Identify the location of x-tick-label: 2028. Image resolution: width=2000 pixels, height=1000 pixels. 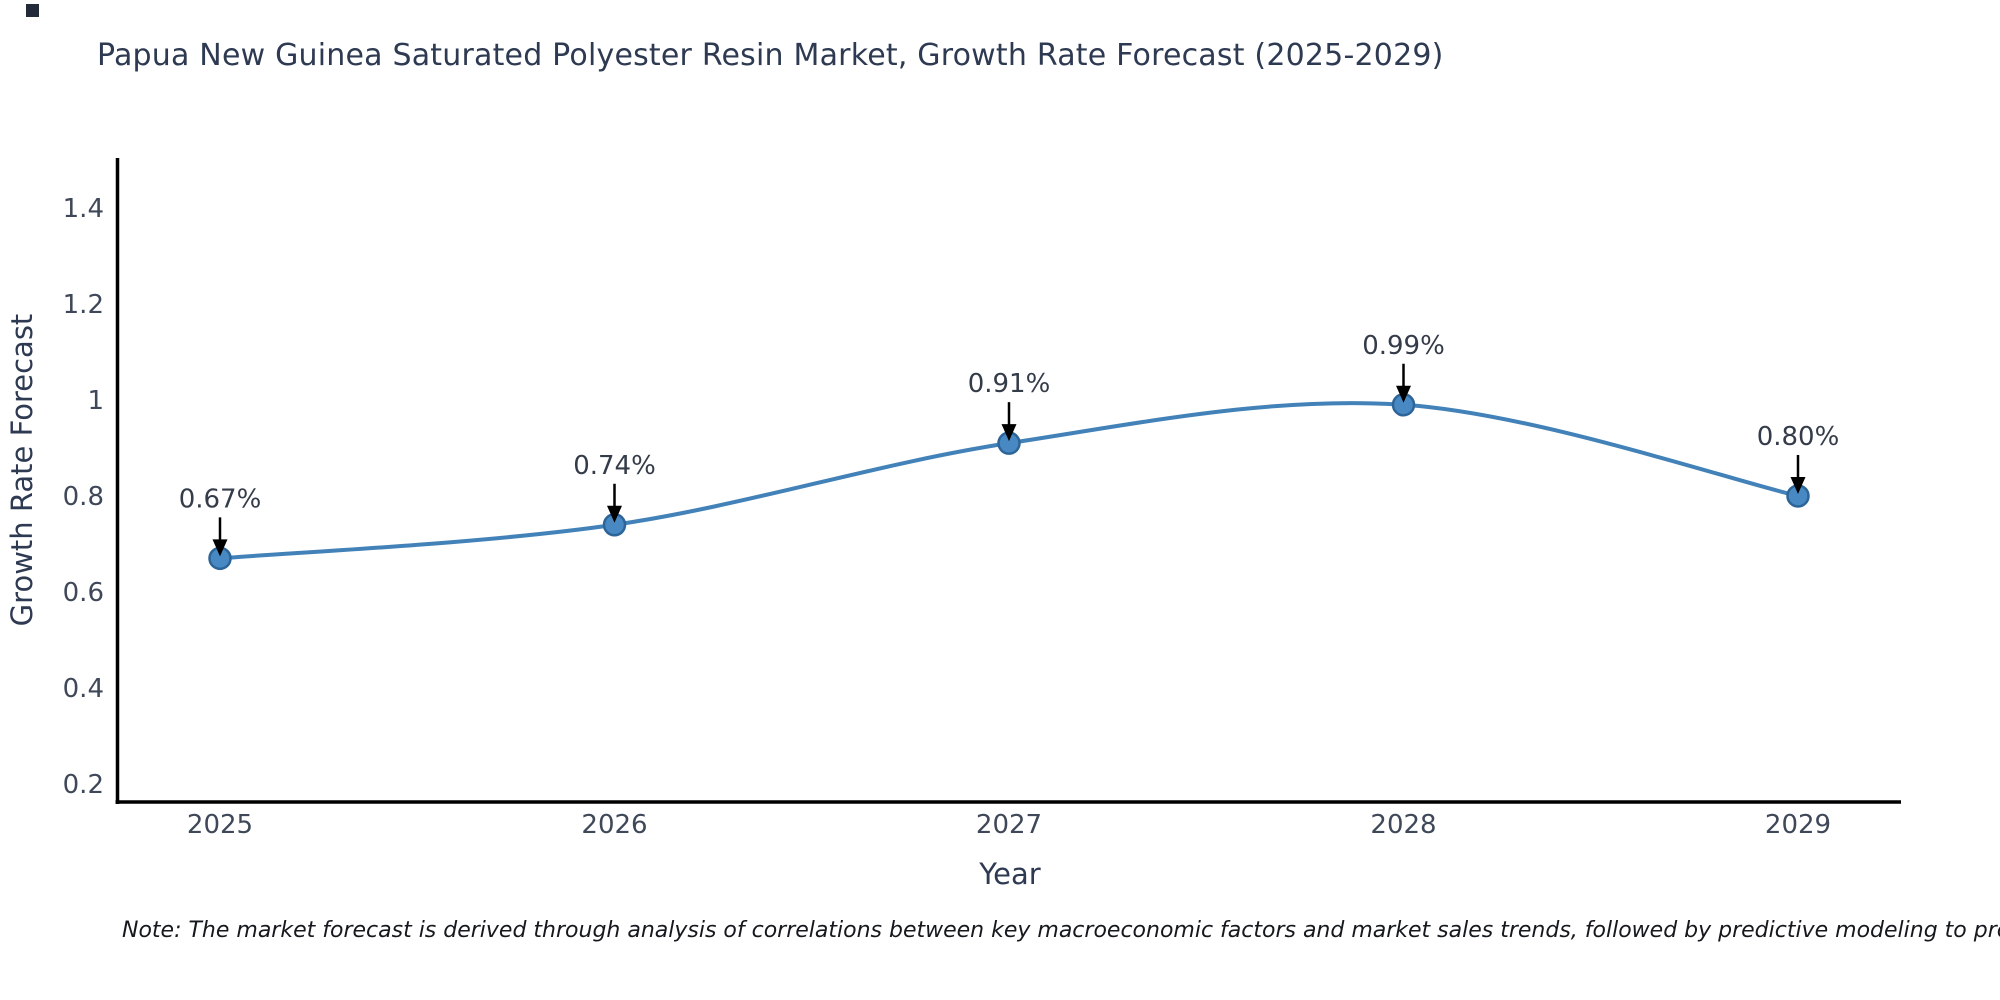
(1403, 825).